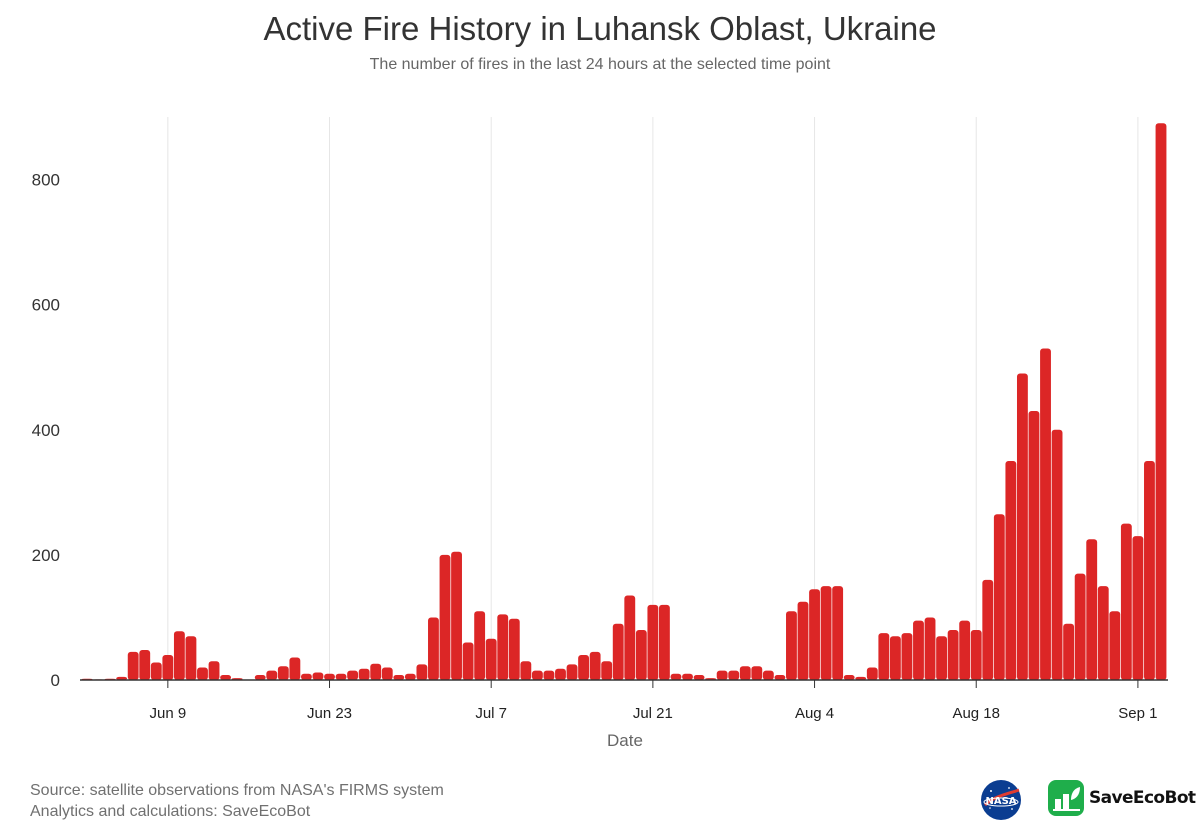 Image resolution: width=1200 pixels, height=839 pixels. Describe the element at coordinates (46, 430) in the screenshot. I see `y-tick-label: 400` at that location.